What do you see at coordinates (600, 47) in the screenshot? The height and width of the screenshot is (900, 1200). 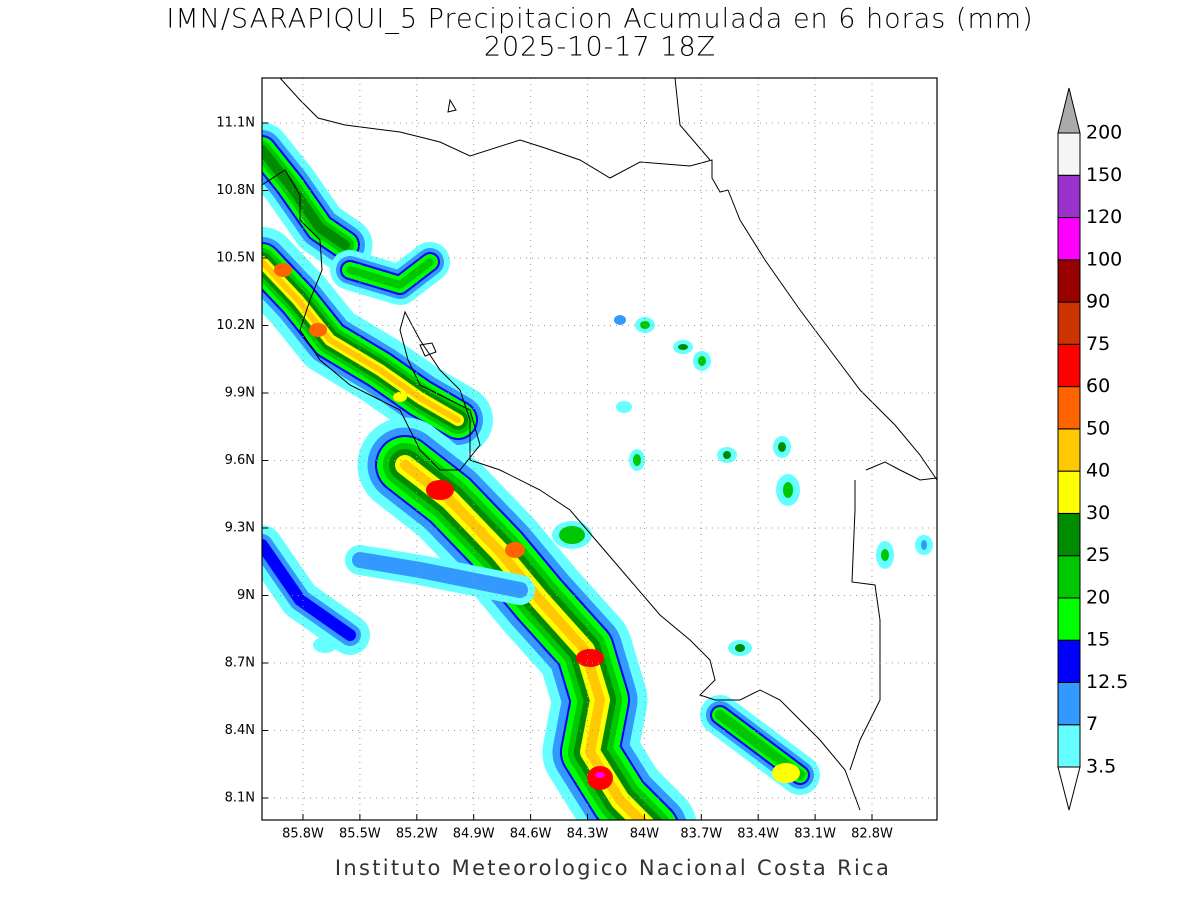 I see `subtitle: 2025-10-17 18Z` at bounding box center [600, 47].